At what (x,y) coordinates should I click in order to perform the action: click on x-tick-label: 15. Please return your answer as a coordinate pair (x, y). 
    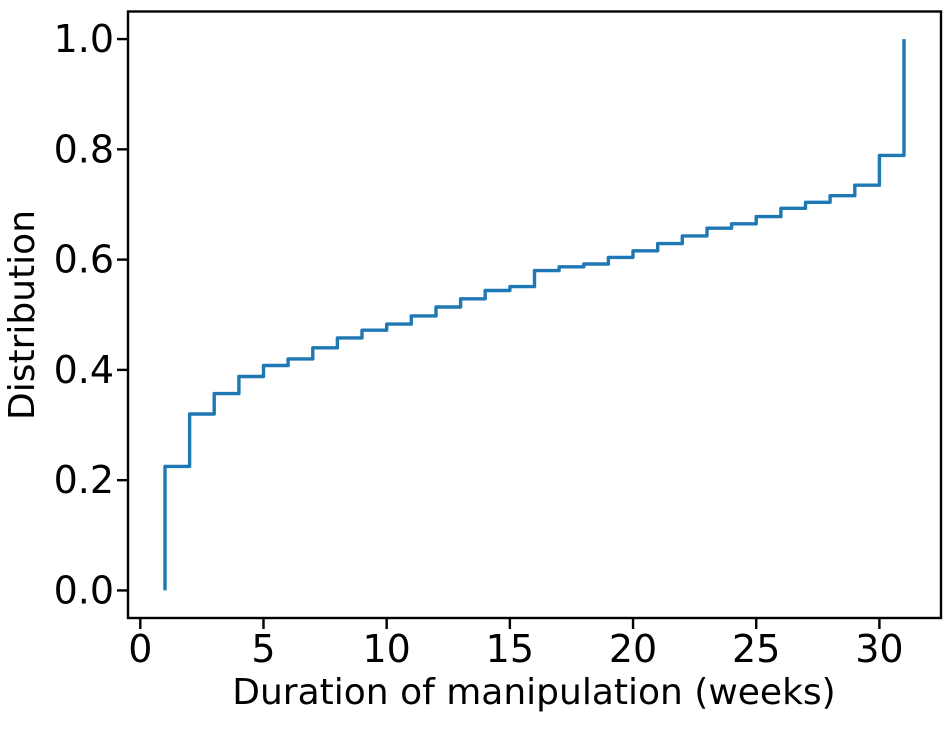
    Looking at the image, I should click on (510, 649).